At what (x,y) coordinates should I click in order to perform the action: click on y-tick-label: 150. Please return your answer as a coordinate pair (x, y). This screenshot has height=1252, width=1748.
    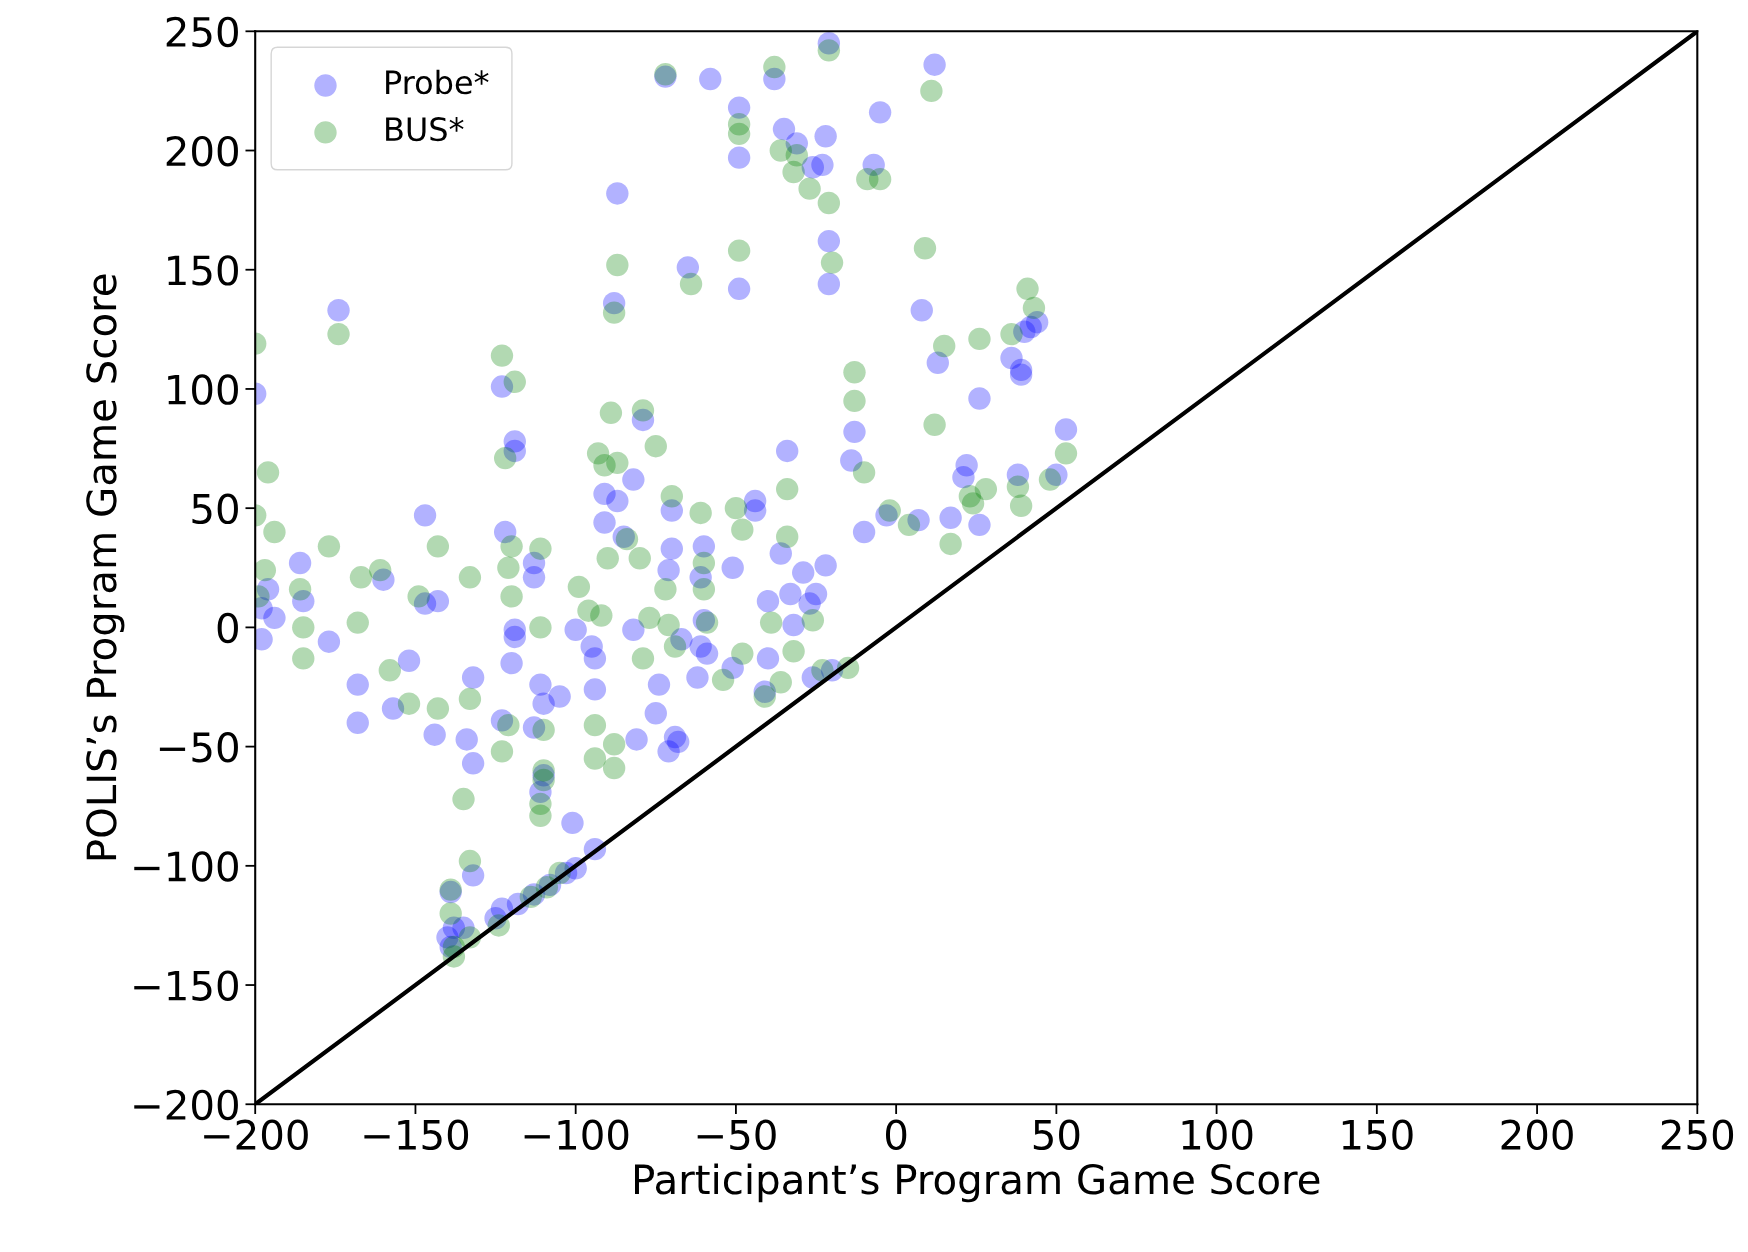
    Looking at the image, I should click on (203, 270).